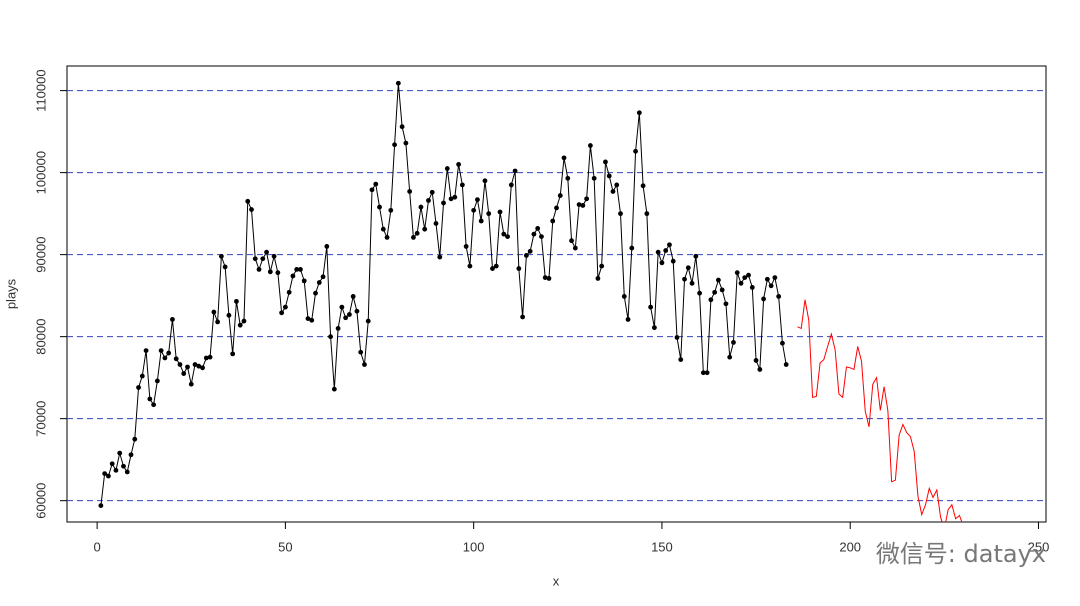 This screenshot has height=606, width=1080. I want to click on x-tick-label: 100, so click(474, 546).